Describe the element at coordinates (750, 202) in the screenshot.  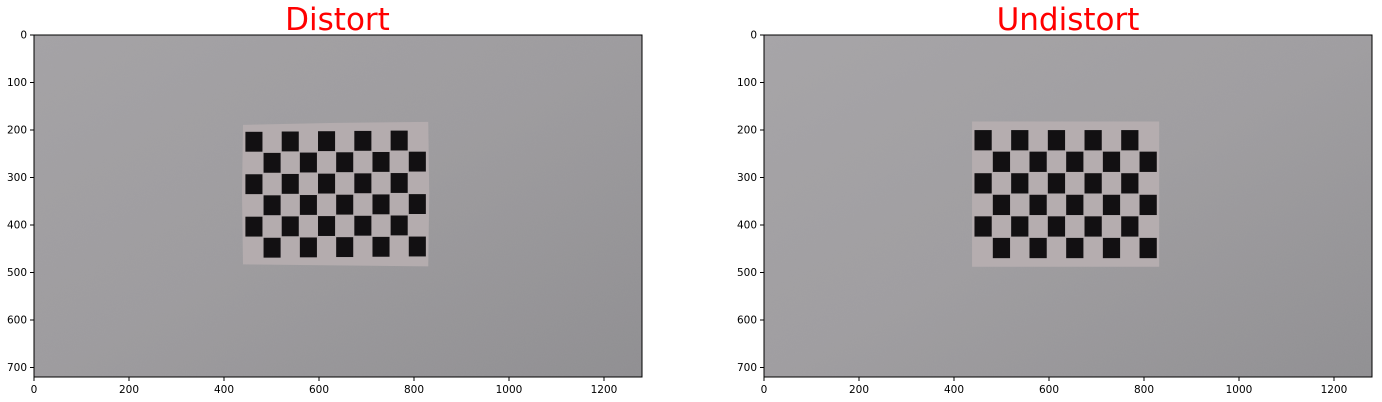
I see `undistort-y-axis: 0 100 200 300 400 500 600 700` at that location.